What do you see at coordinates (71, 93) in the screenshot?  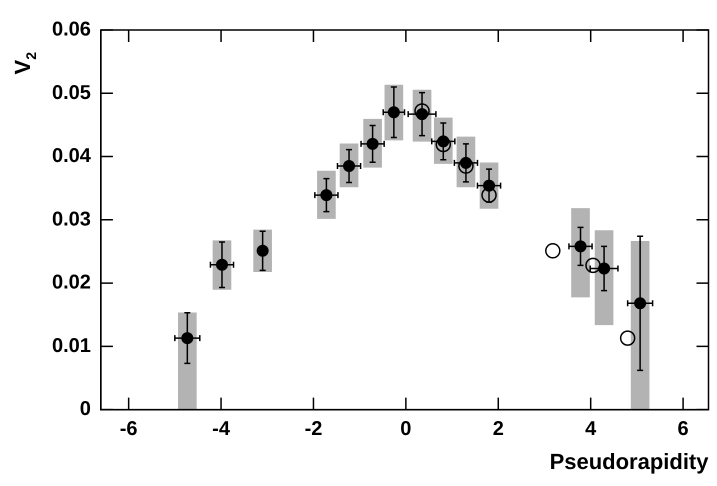 I see `y-tick-label: 0.05` at bounding box center [71, 93].